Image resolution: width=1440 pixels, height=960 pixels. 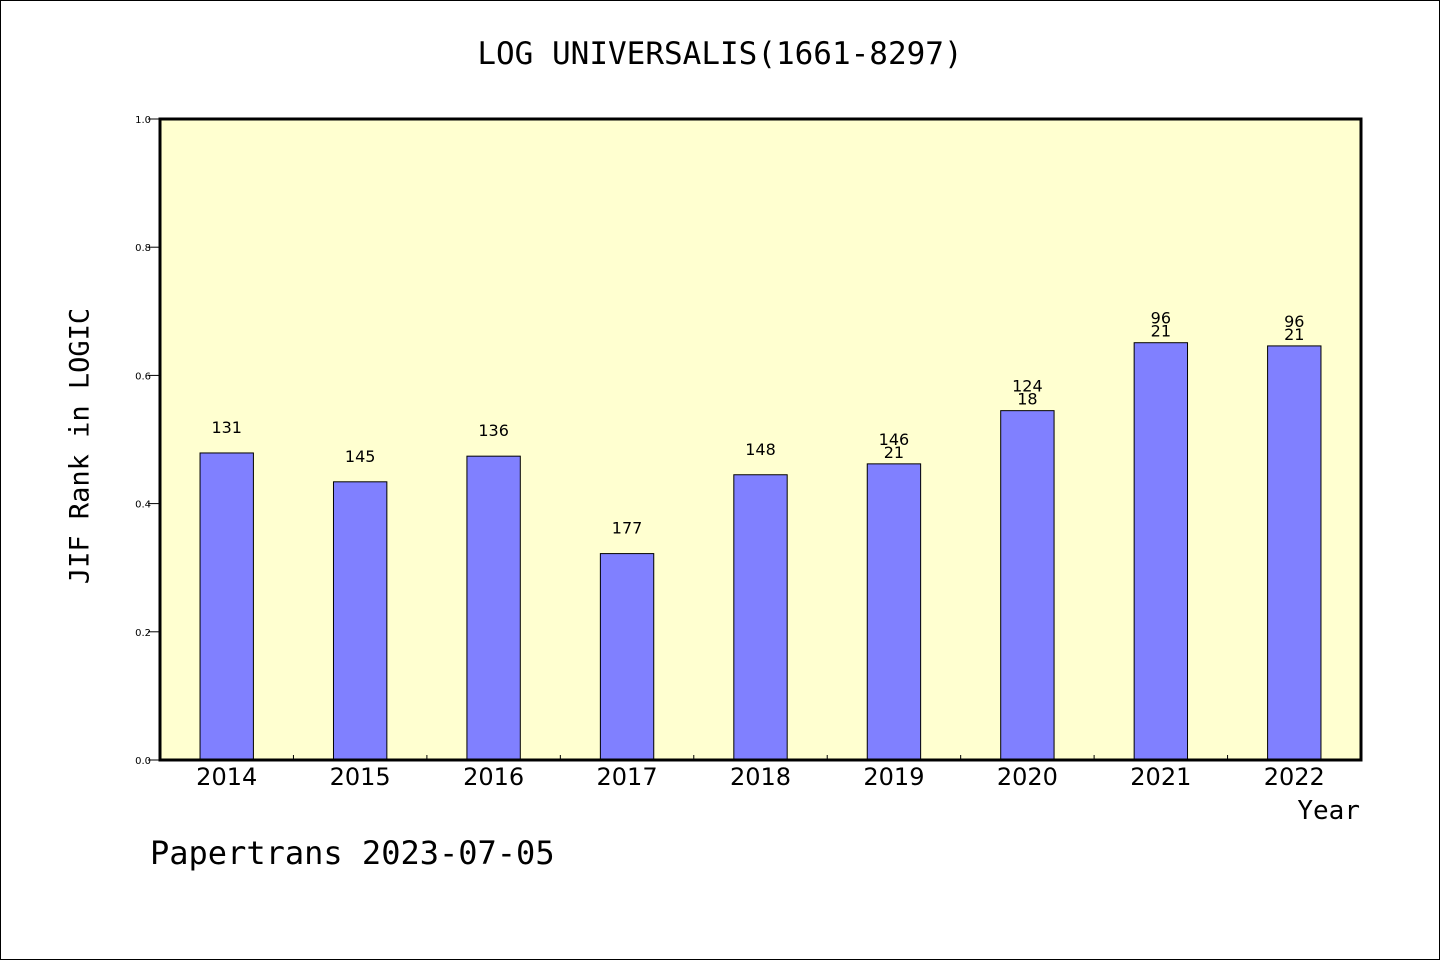 What do you see at coordinates (352, 853) in the screenshot?
I see `footer-credit: Papertrans 2023-07-05` at bounding box center [352, 853].